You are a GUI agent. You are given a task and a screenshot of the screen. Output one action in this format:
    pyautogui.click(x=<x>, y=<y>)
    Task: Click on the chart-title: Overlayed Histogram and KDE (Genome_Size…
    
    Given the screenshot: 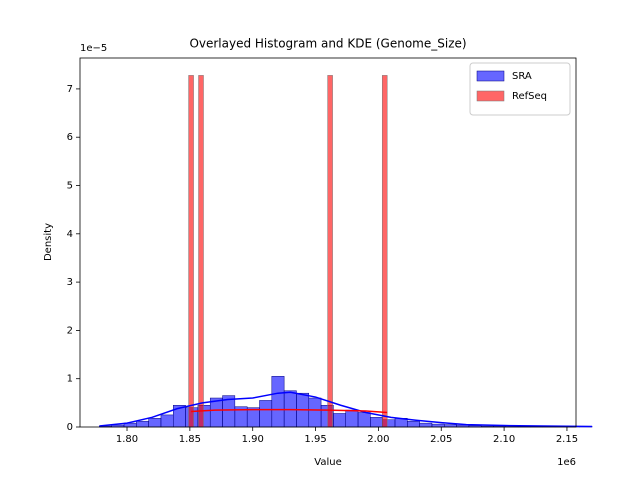 What is the action you would take?
    pyautogui.click(x=327, y=44)
    